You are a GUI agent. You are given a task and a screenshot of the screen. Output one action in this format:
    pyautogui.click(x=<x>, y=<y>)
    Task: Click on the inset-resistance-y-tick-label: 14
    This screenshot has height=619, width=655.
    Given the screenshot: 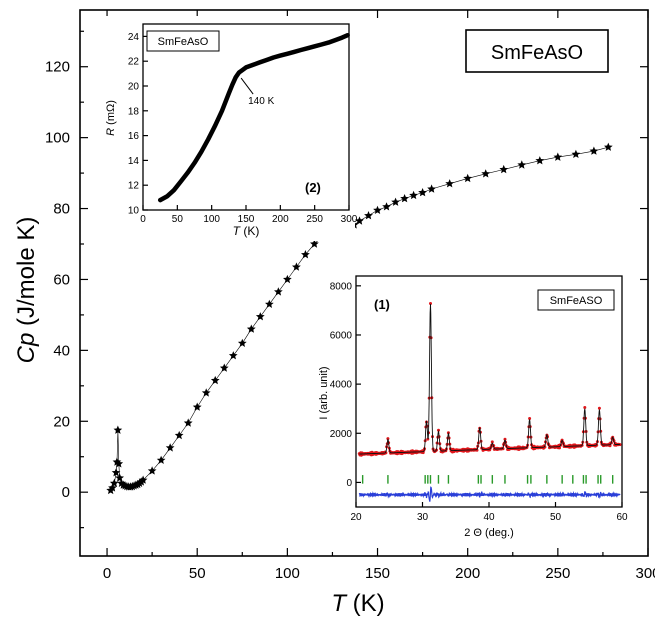 What is the action you would take?
    pyautogui.click(x=134, y=161)
    